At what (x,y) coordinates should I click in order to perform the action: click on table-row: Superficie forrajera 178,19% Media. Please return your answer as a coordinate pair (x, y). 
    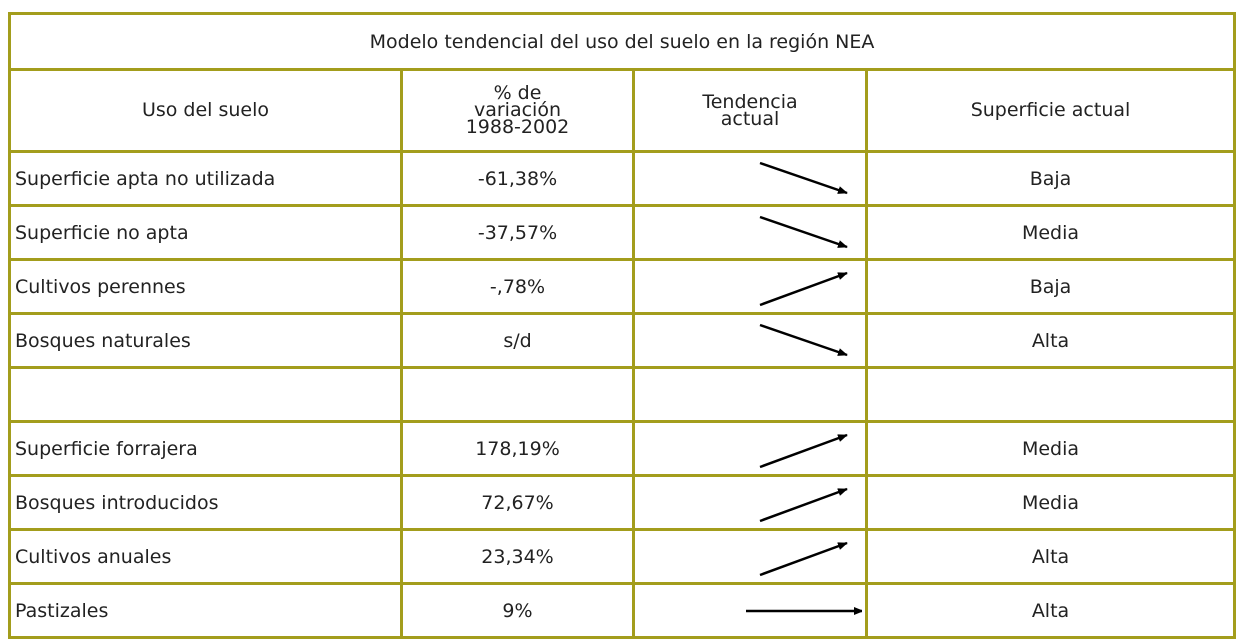
    Looking at the image, I should click on (622, 448).